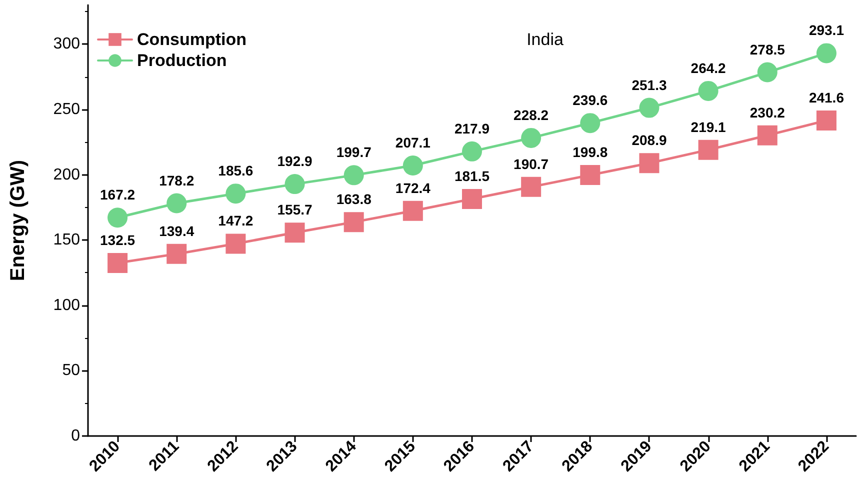 The width and height of the screenshot is (864, 500). I want to click on data-label: 251.3, so click(649, 84).